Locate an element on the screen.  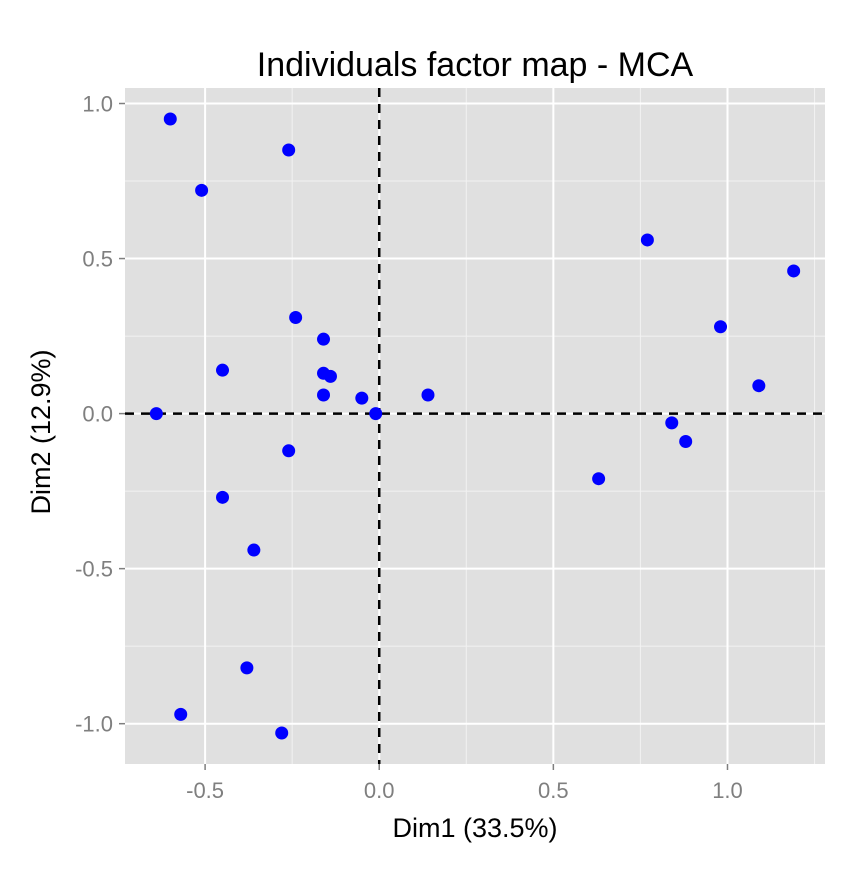
x-tick-label: 0.0 is located at coordinates (379, 790).